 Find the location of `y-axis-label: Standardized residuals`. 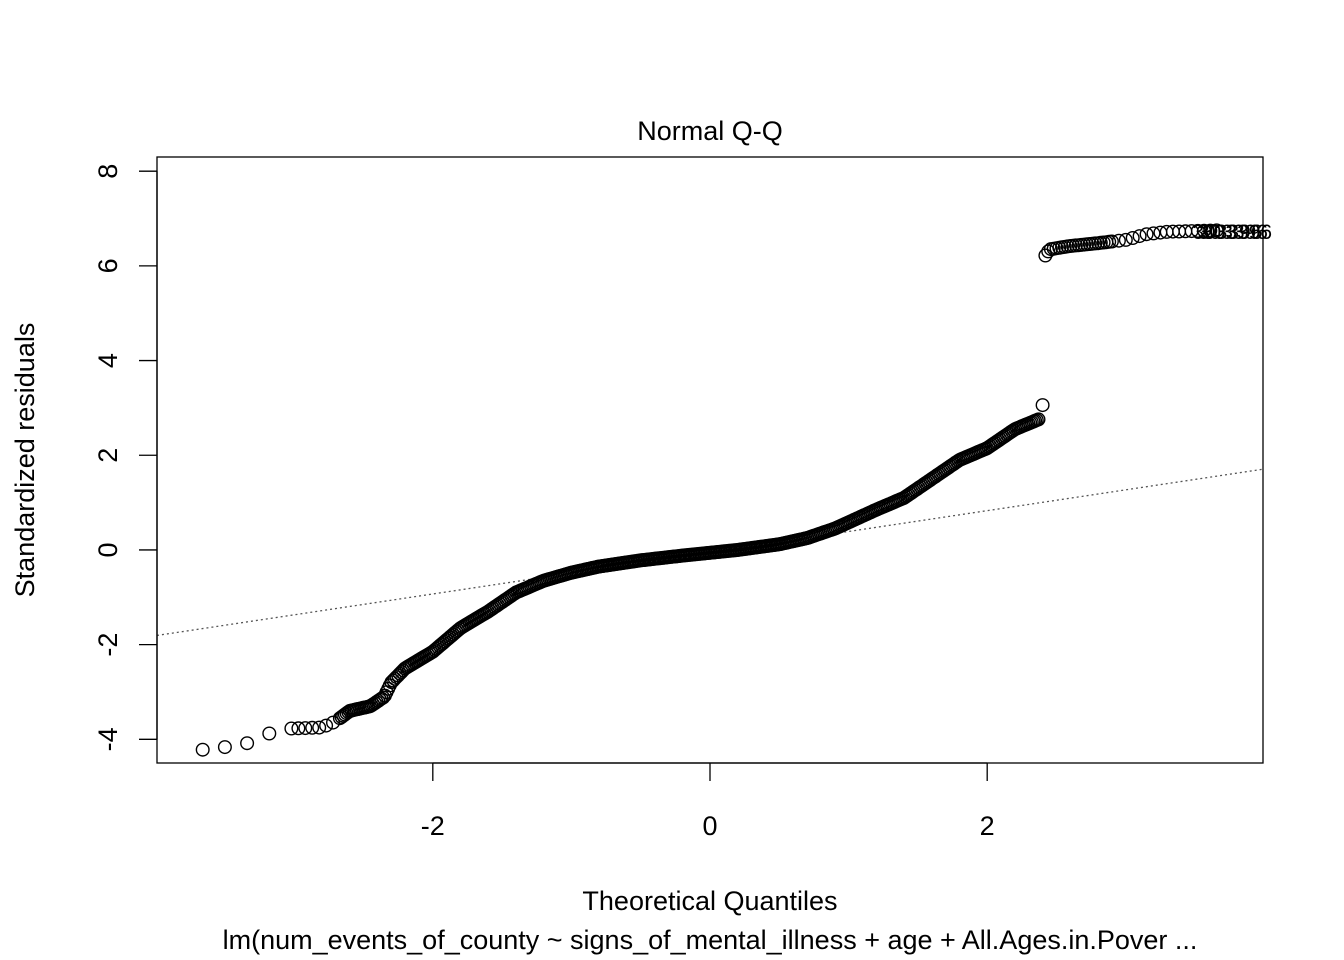

y-axis-label: Standardized residuals is located at coordinates (25, 460).